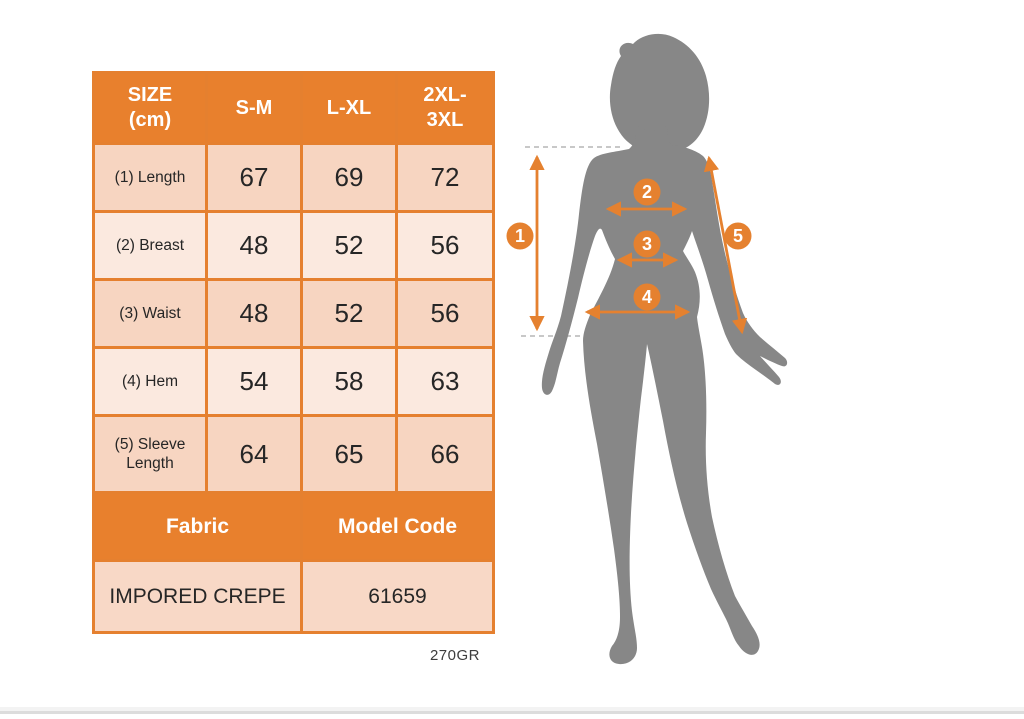  I want to click on table-row-length: (1) Length 67 69 72, so click(293, 177).